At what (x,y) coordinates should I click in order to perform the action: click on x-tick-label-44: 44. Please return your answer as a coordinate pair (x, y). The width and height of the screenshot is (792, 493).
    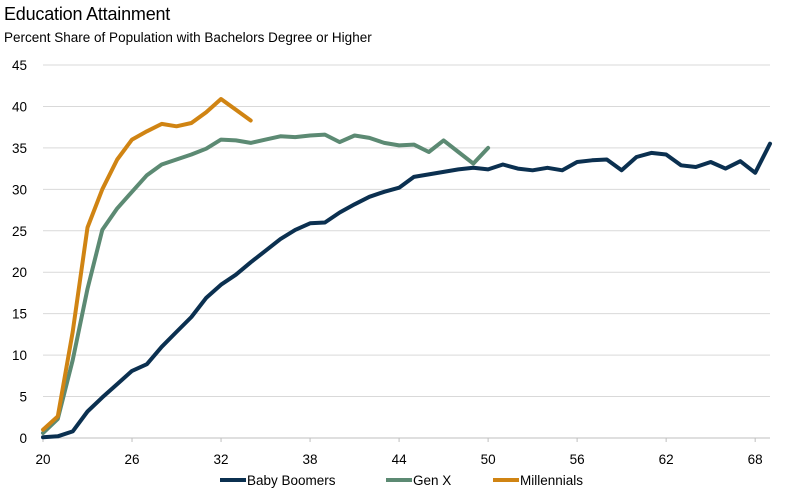
    Looking at the image, I should click on (400, 459).